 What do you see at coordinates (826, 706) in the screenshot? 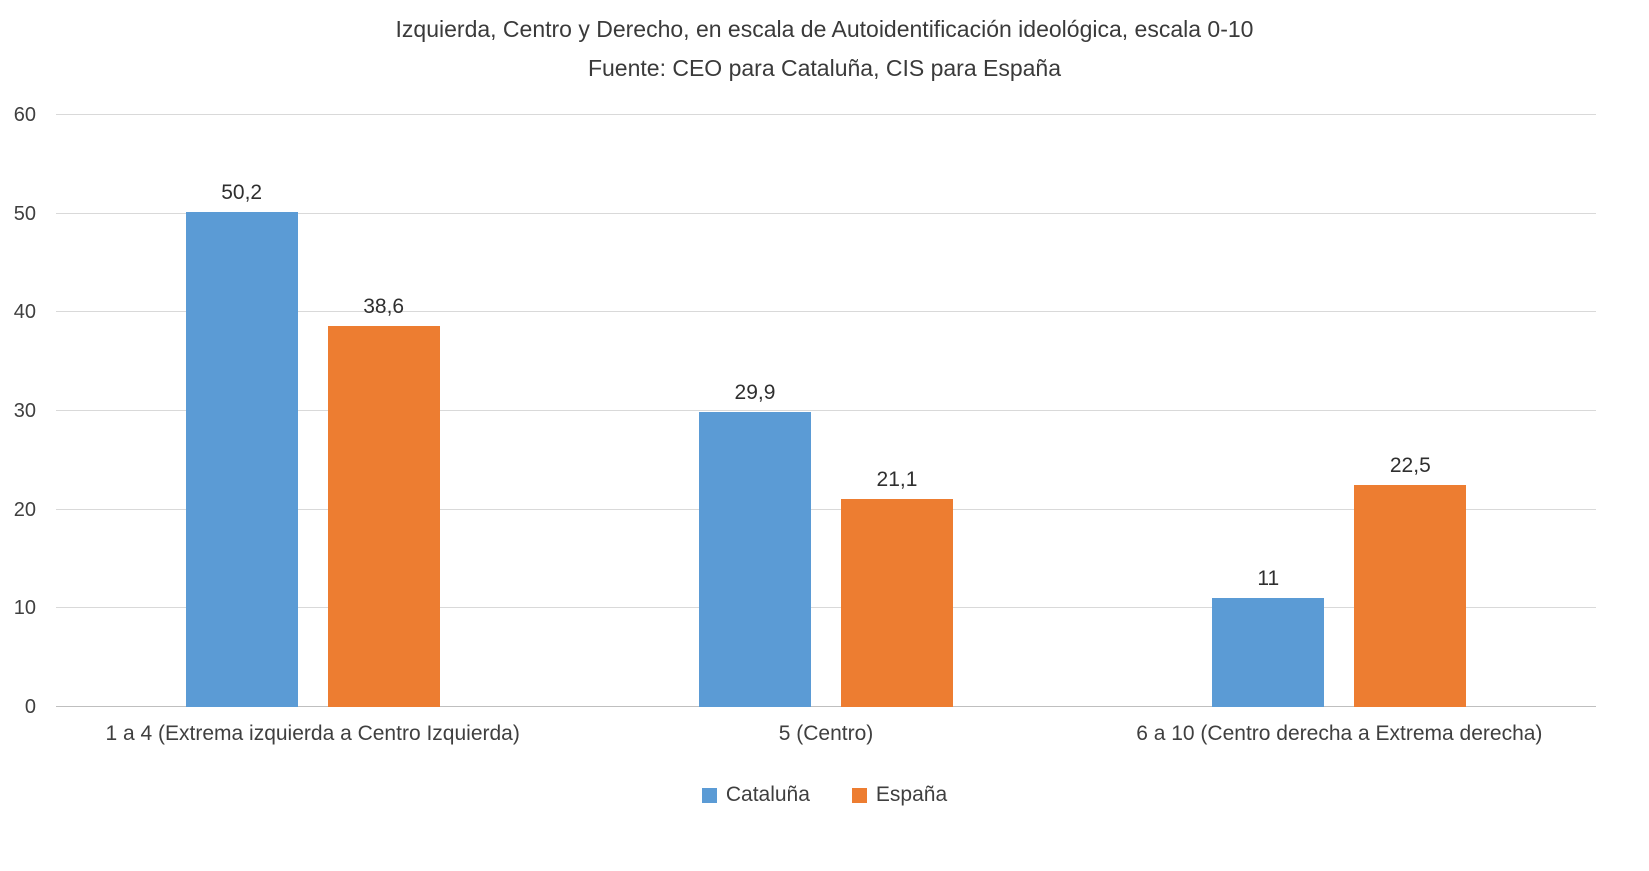
I see `x-axis-line` at bounding box center [826, 706].